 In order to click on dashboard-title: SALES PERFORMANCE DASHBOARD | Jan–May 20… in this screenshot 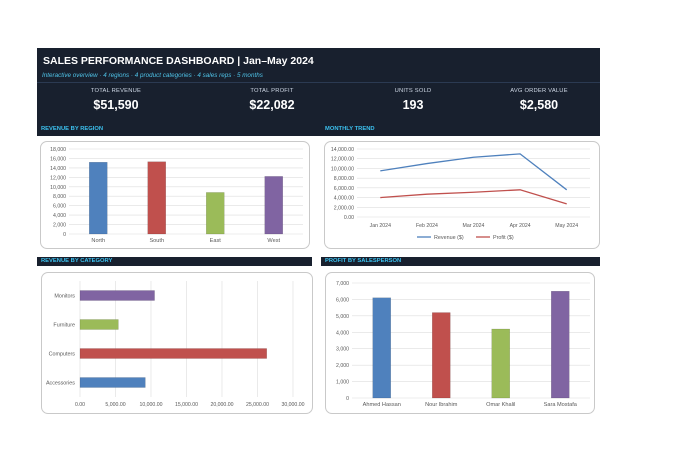, I will do `click(178, 61)`.